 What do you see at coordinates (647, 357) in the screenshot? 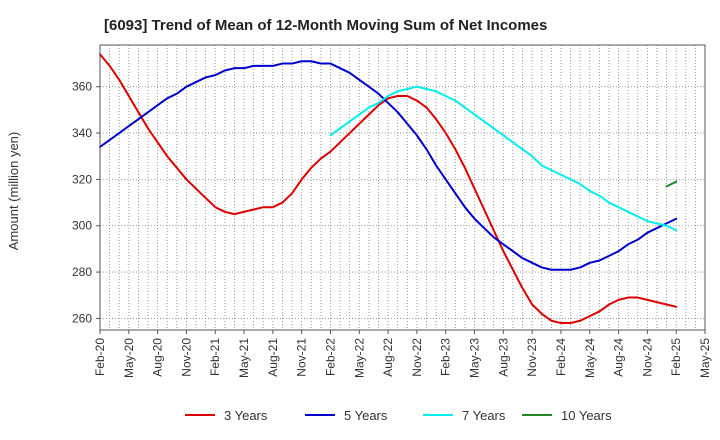
I see `x-tick-label: Nov-24` at bounding box center [647, 357].